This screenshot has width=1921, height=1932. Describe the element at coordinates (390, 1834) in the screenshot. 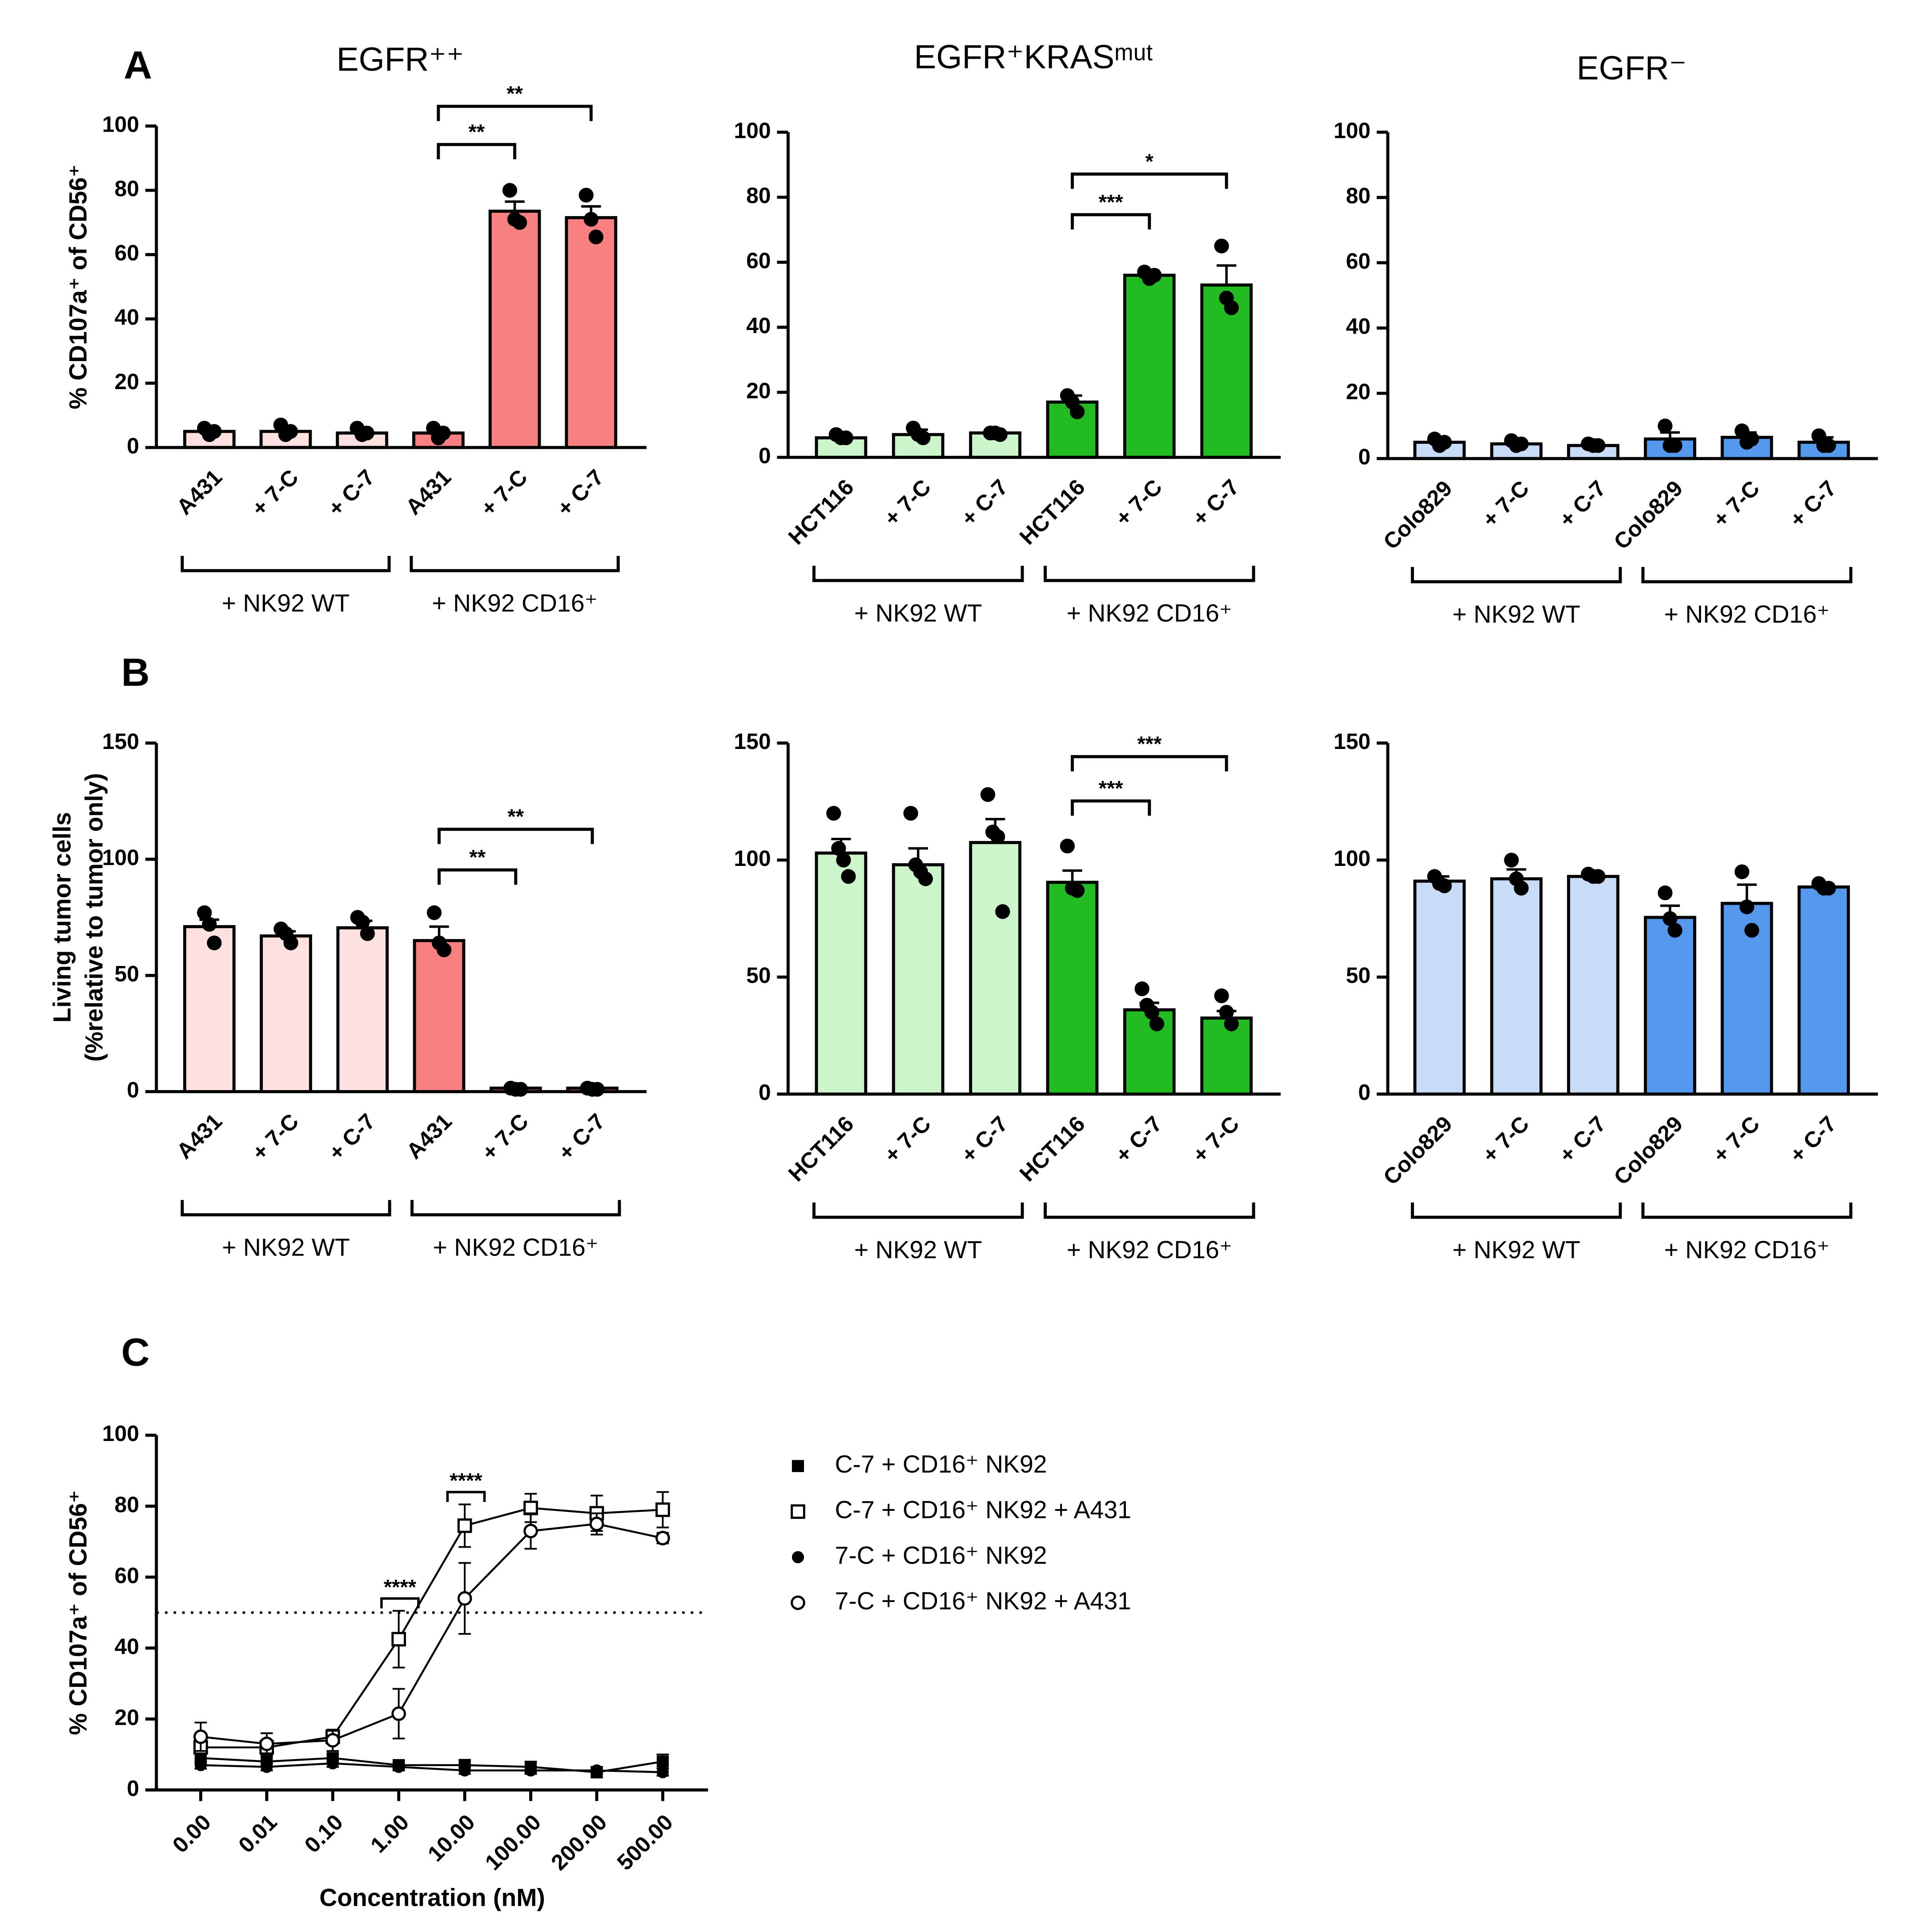

I see `x-tick-label: 1.00` at that location.